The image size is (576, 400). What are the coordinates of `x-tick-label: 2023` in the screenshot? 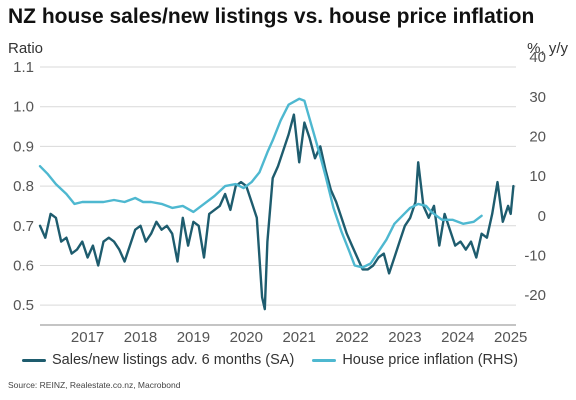 It's located at (404, 337).